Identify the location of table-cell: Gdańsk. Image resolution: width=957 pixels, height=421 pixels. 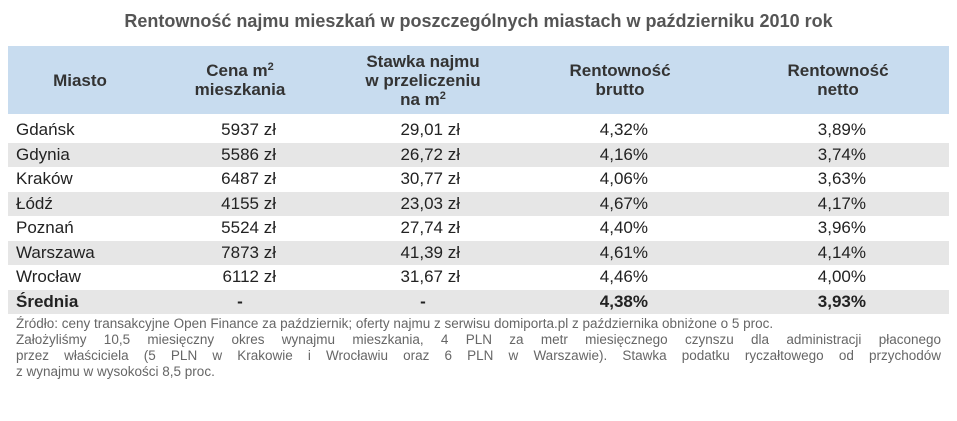
(45, 129).